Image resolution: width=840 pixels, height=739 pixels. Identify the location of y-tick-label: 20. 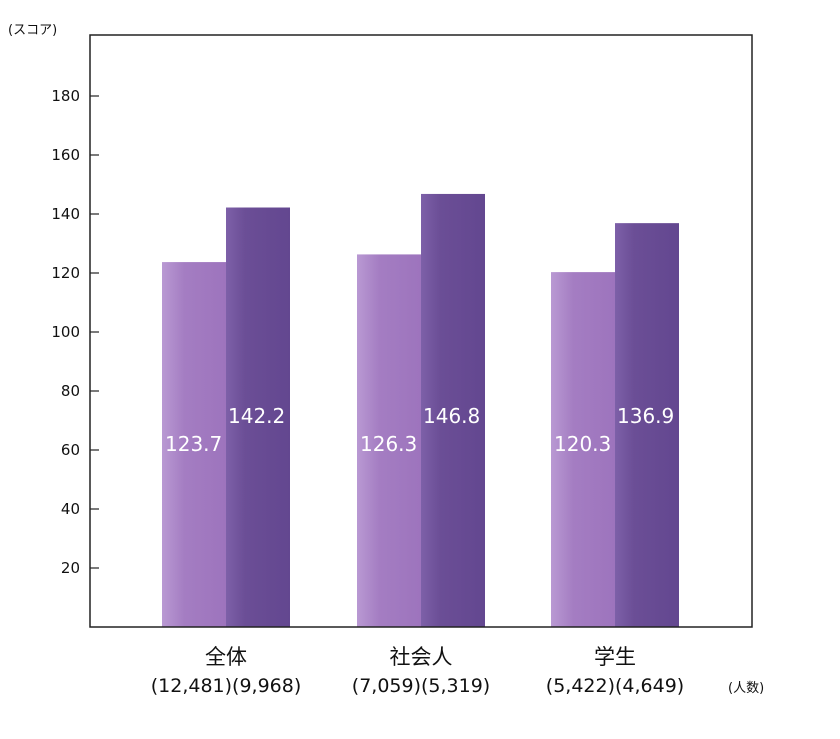
(70, 568).